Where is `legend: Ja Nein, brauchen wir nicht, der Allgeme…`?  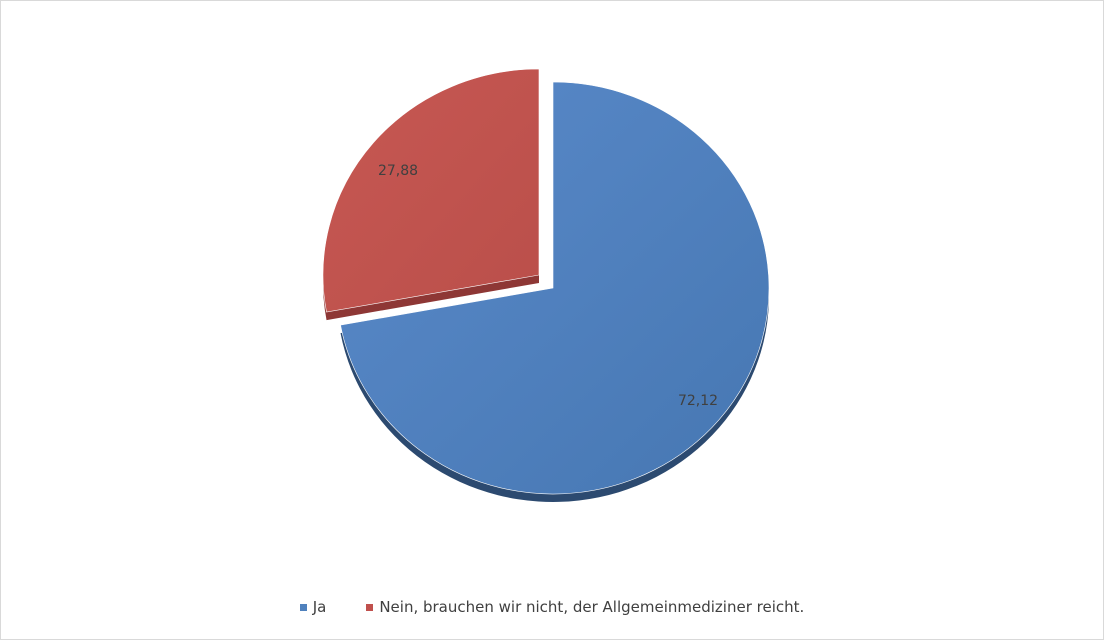 legend: Ja Nein, brauchen wir nicht, der Allgeme… is located at coordinates (552, 607).